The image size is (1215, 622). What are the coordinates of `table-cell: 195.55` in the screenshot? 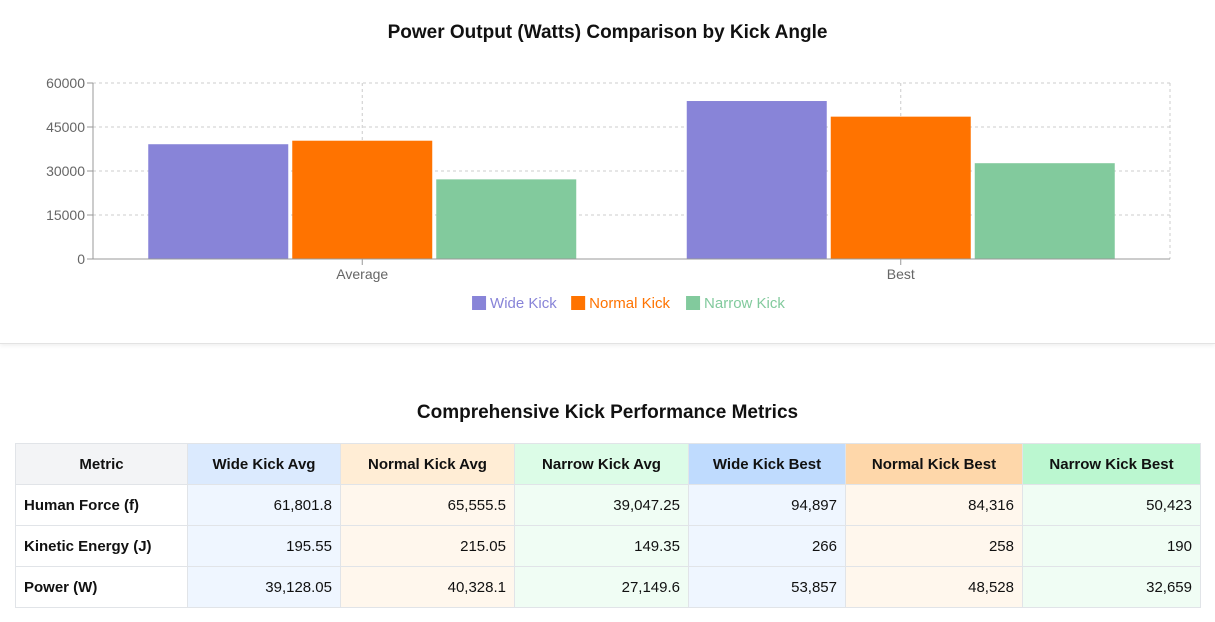 It's located at (264, 546).